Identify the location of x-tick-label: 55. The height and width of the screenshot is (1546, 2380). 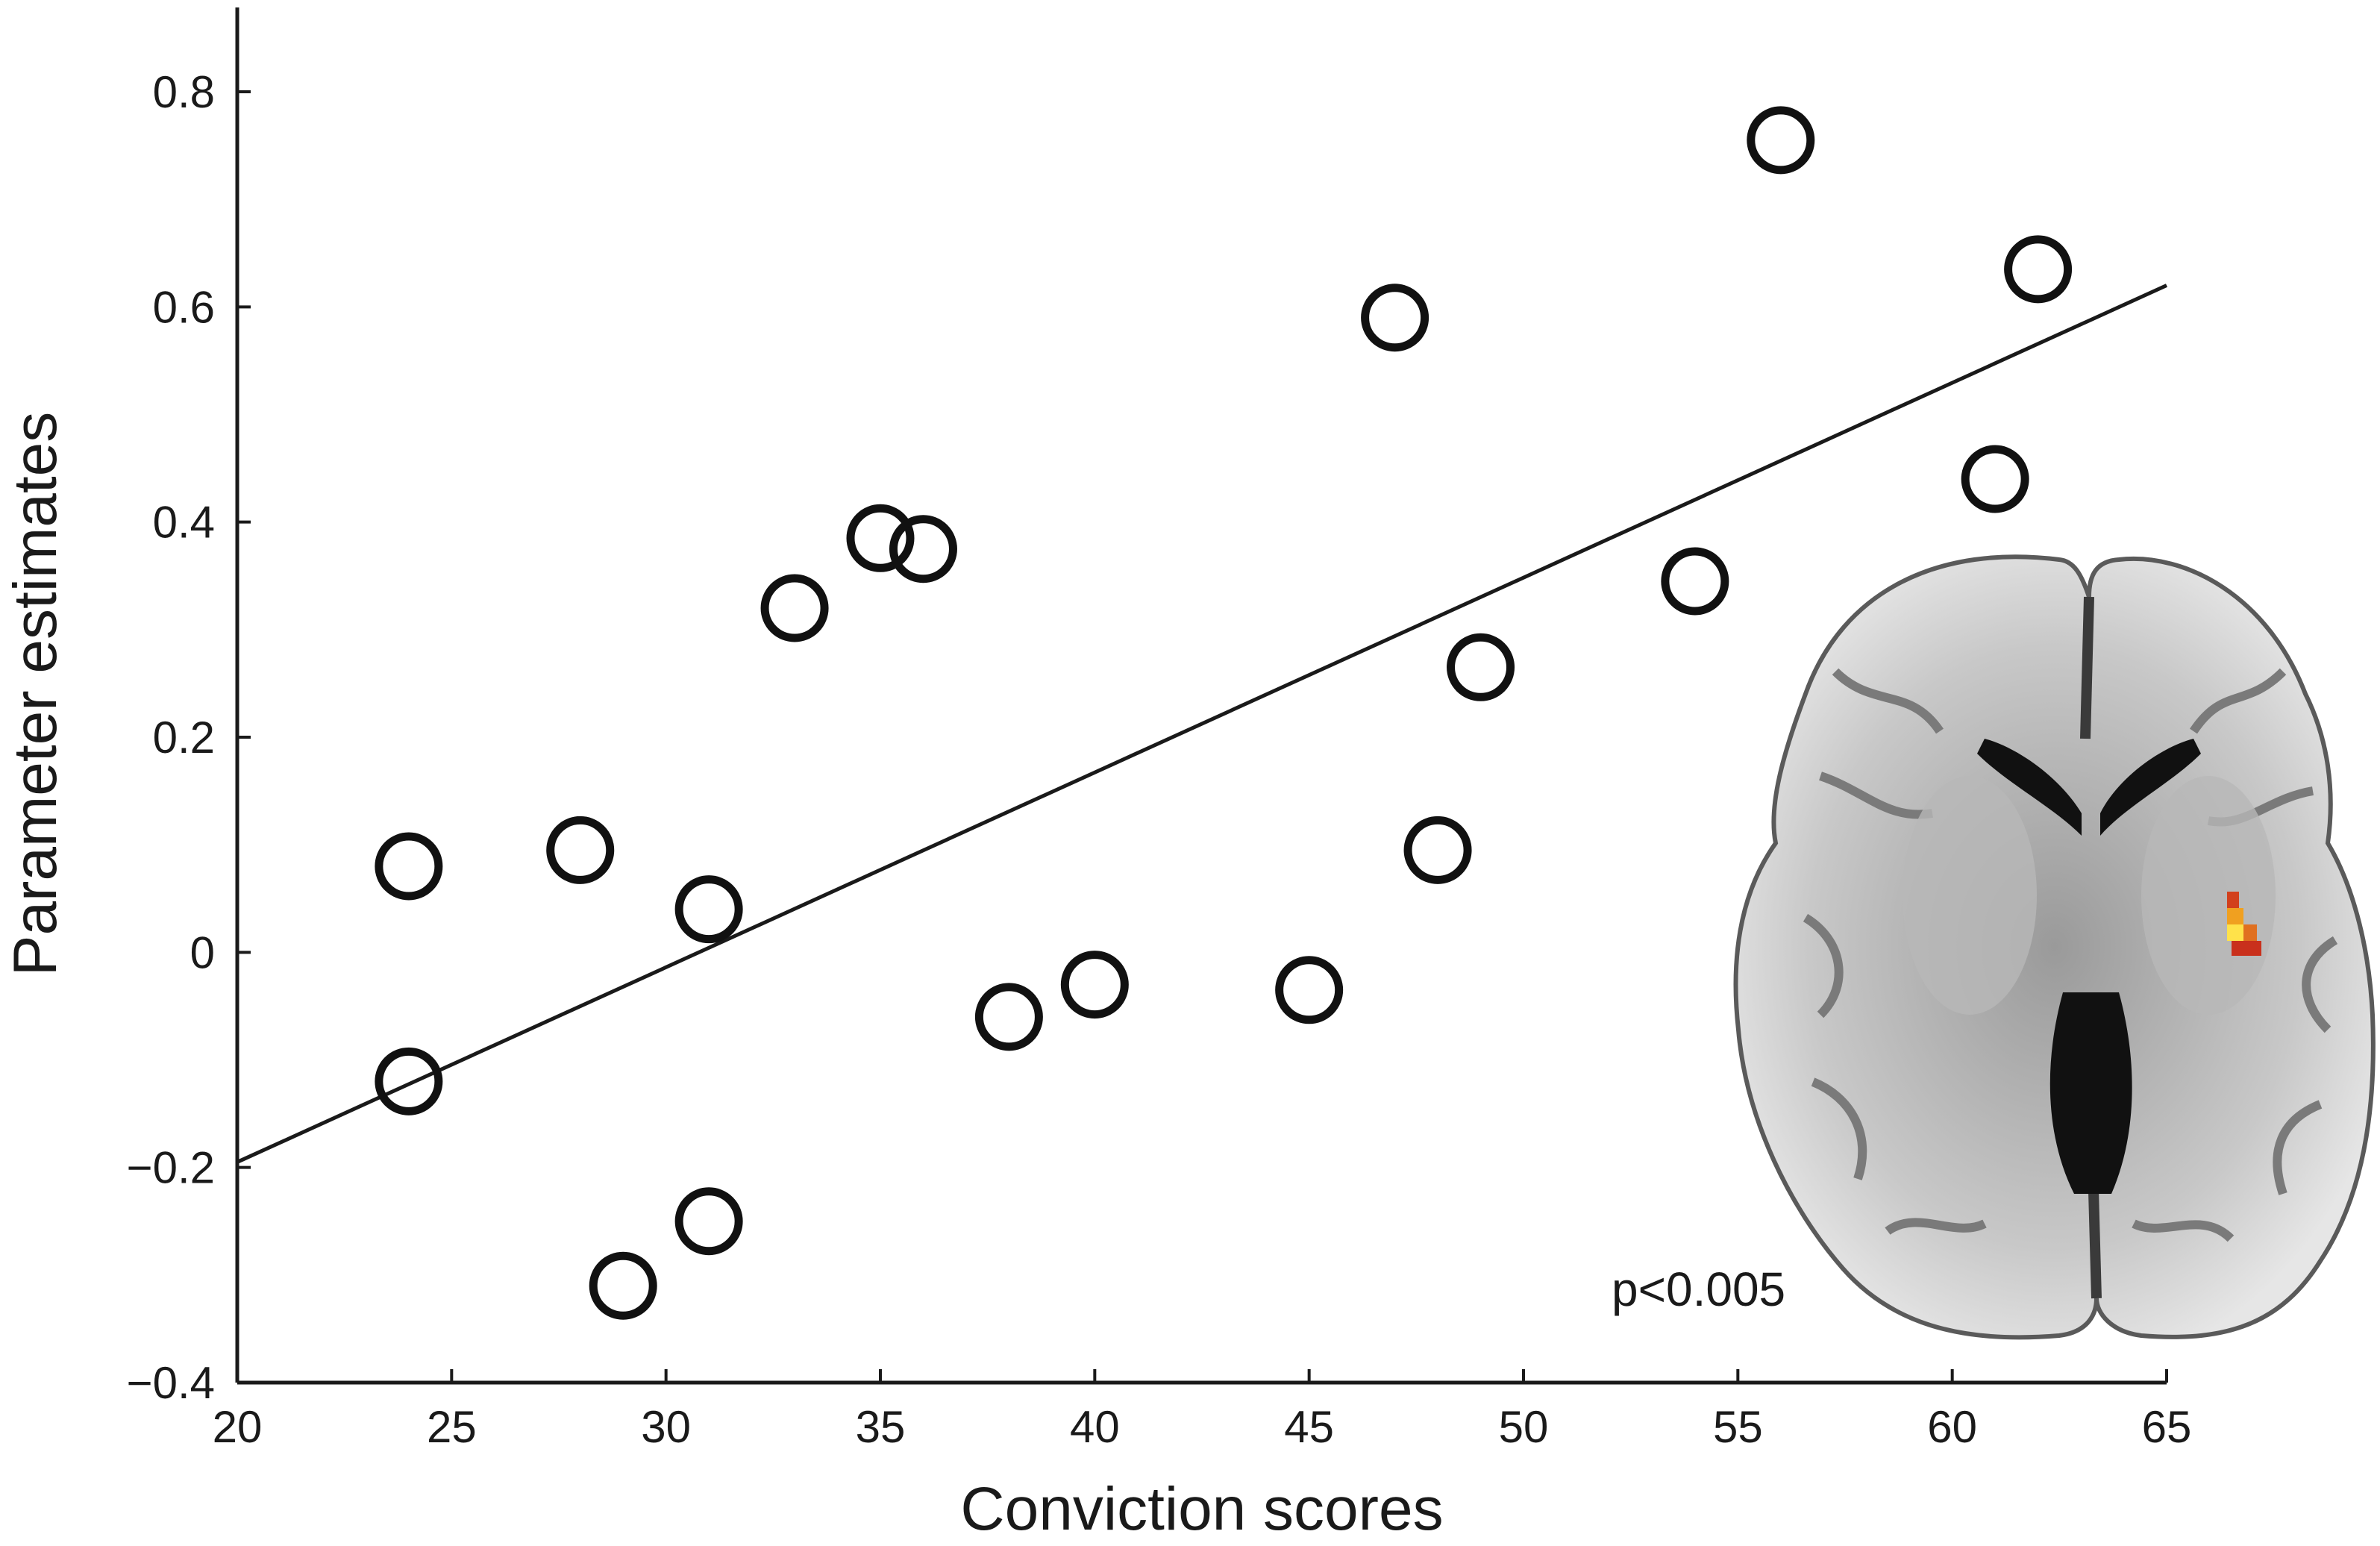
(1738, 1427).